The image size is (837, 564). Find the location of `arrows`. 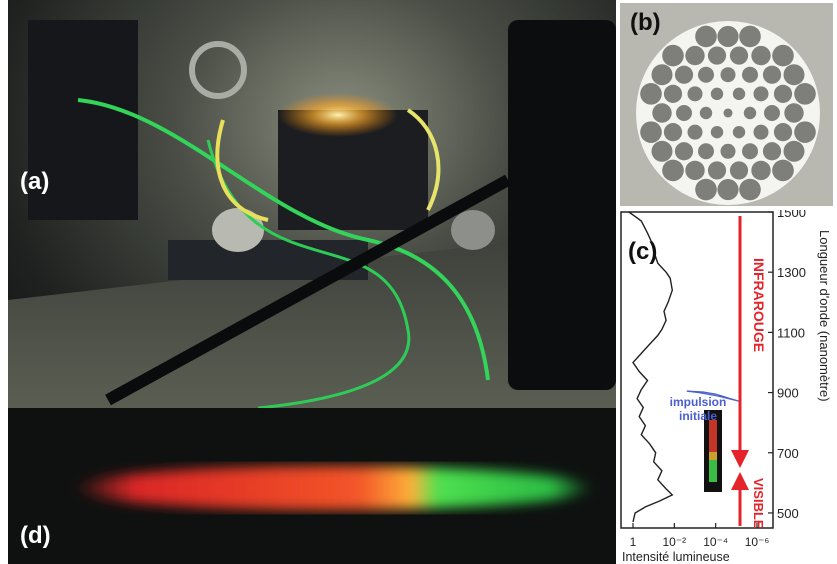

arrows is located at coordinates (740, 371).